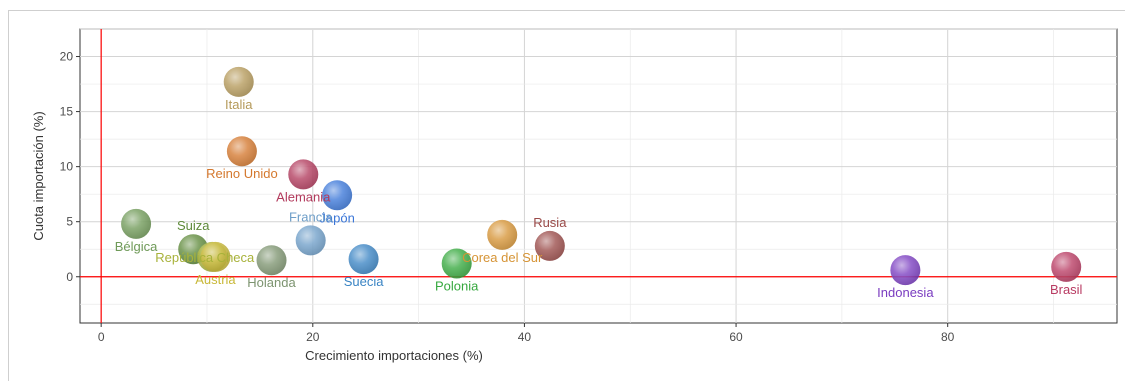  I want to click on x-tick-label: 40, so click(525, 337).